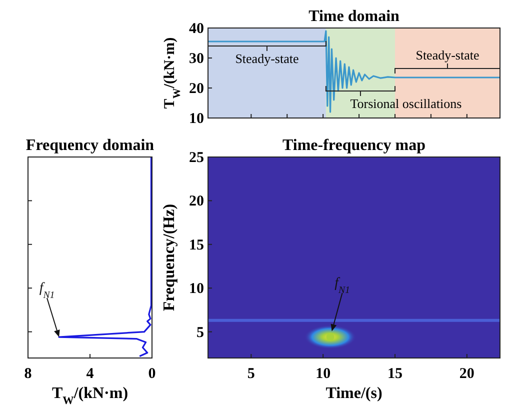 This screenshot has width=511, height=408. Describe the element at coordinates (394, 374) in the screenshot. I see `x-tick-label: 15` at that location.